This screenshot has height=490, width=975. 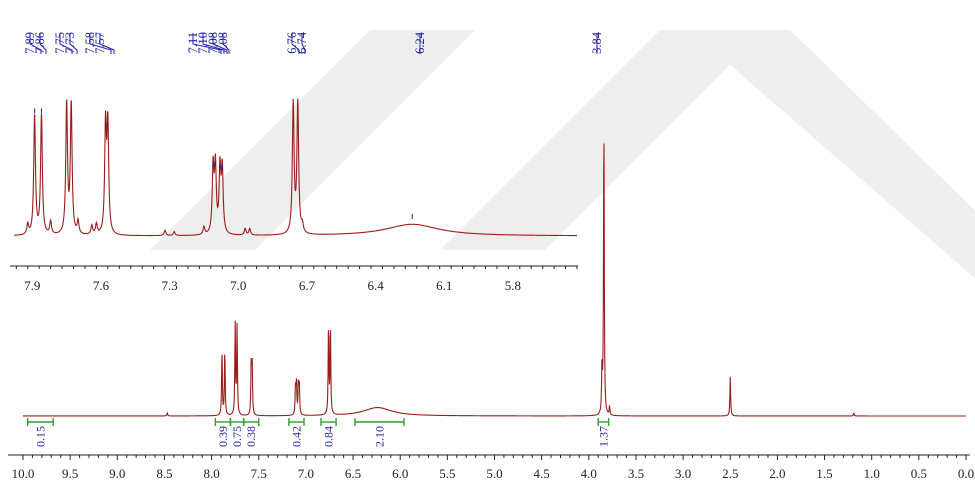 What do you see at coordinates (603, 436) in the screenshot?
I see `integration-value-label: 1.37` at bounding box center [603, 436].